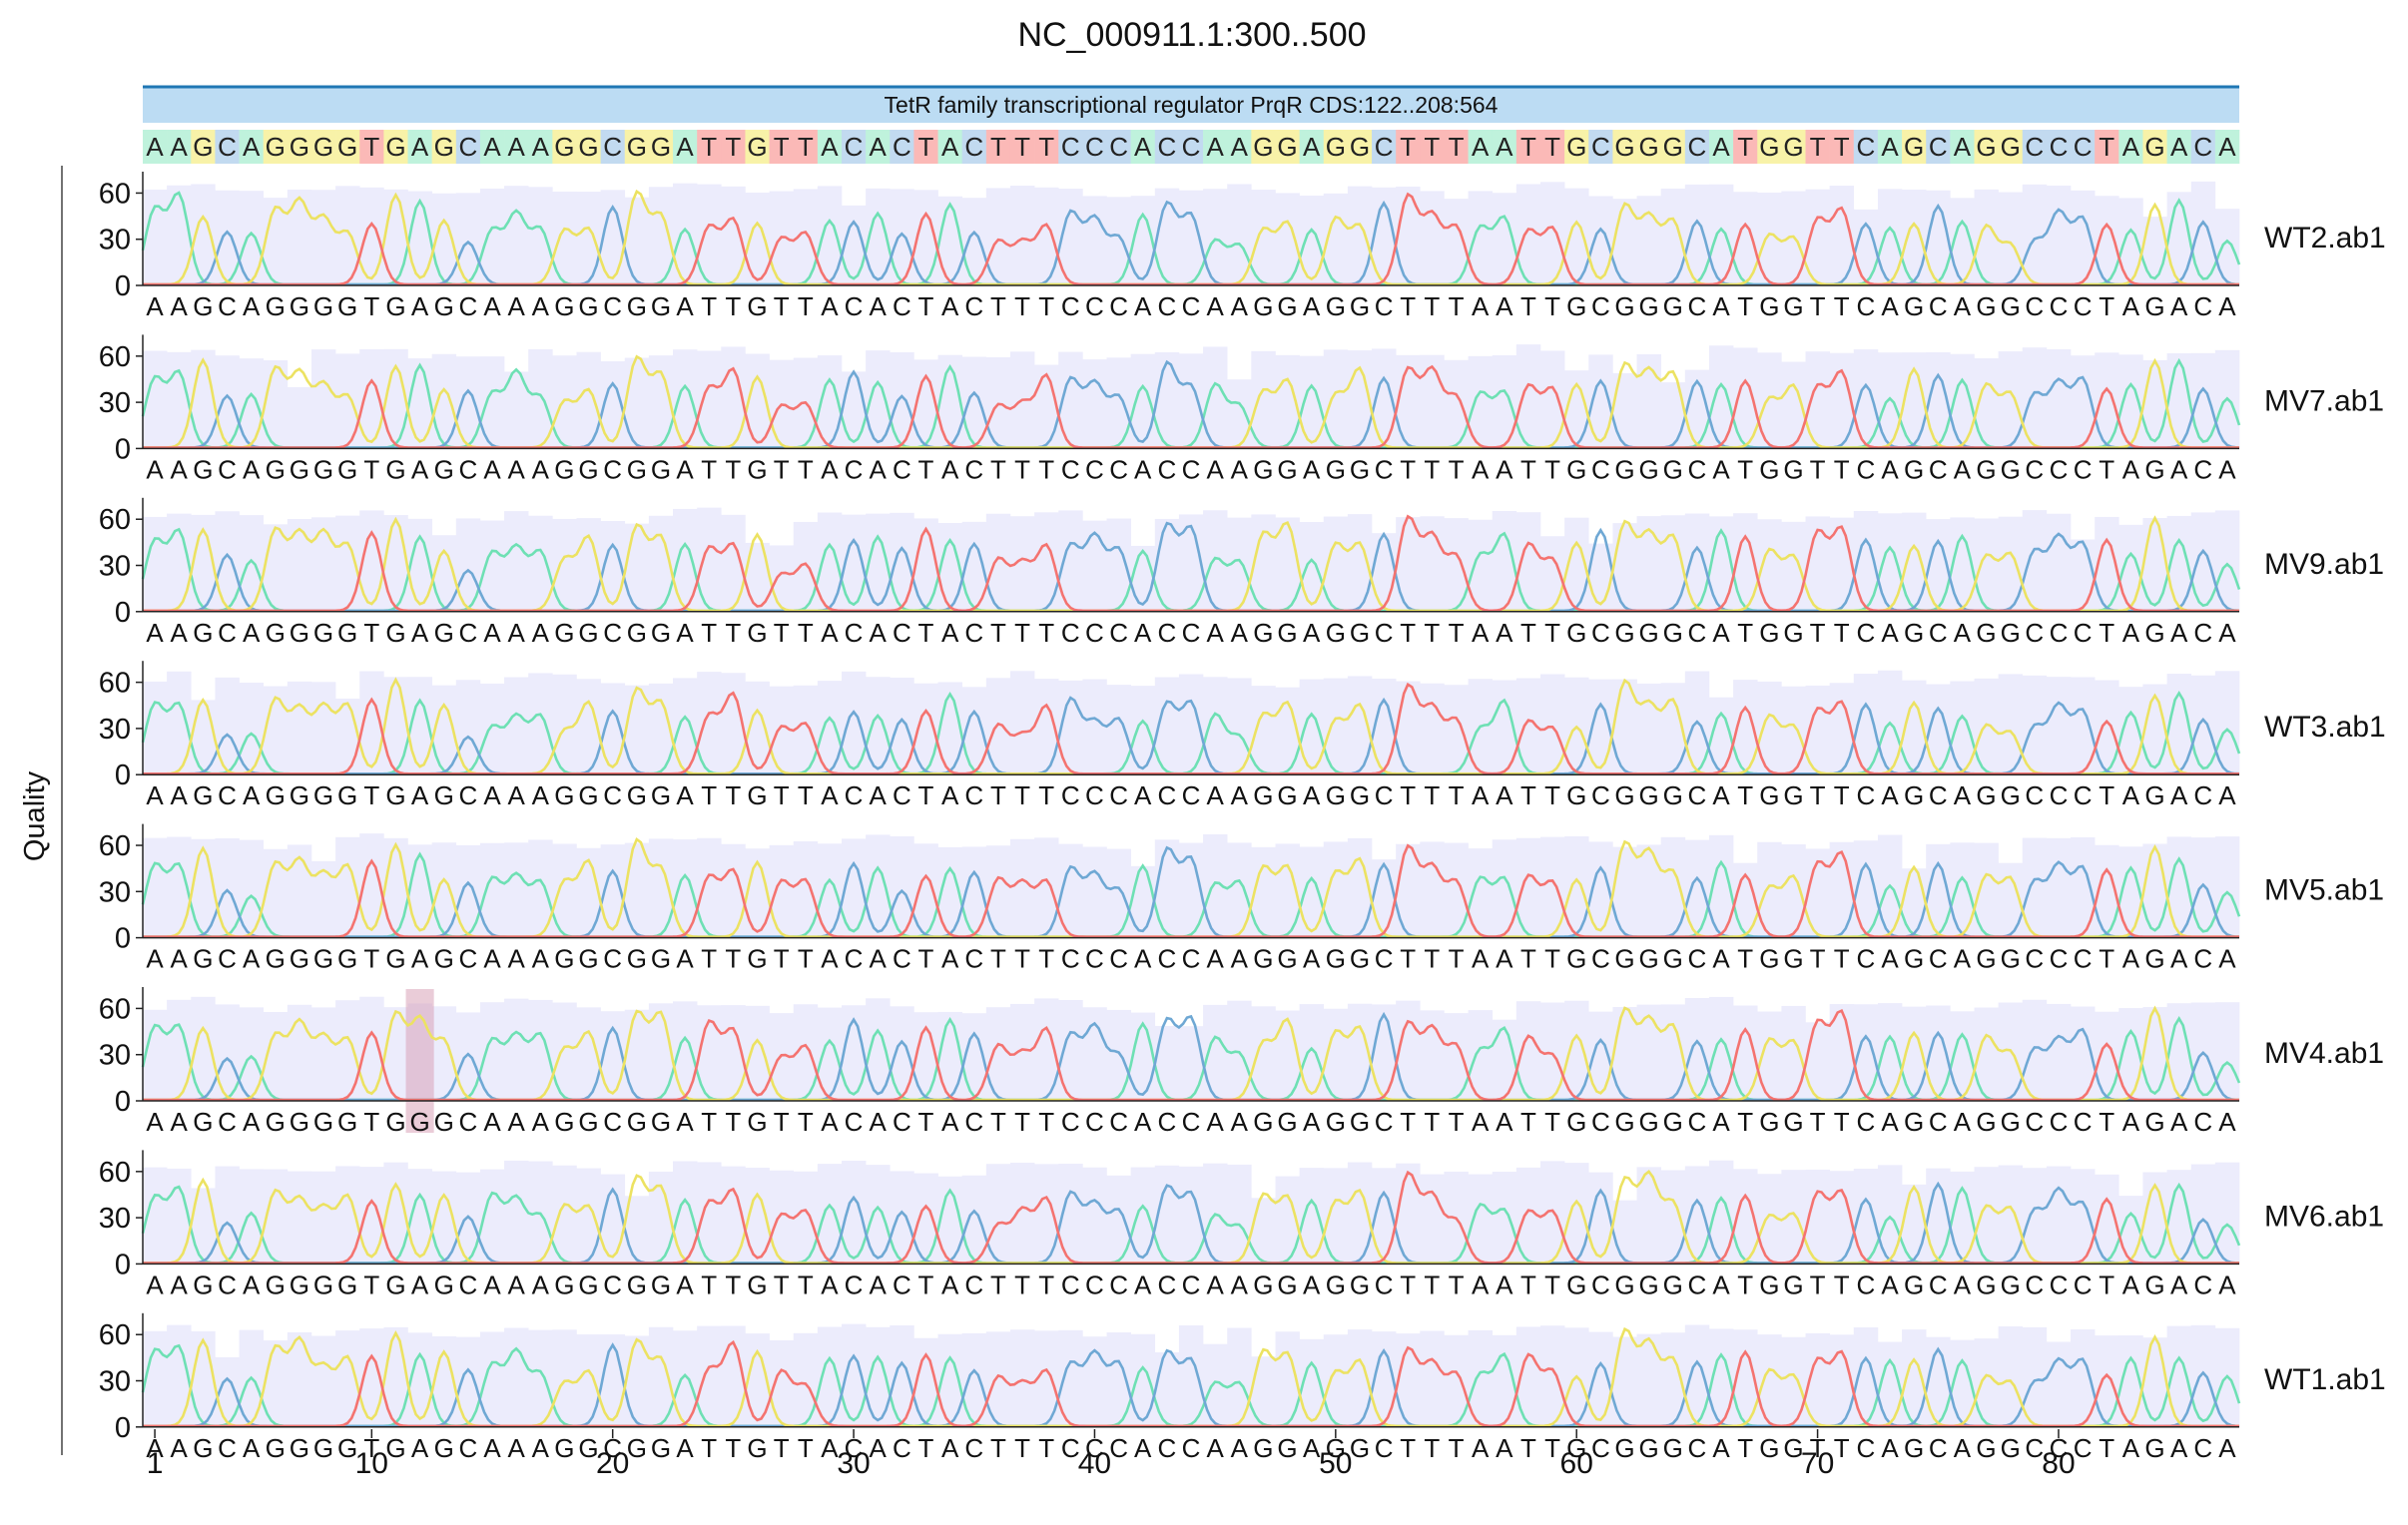 The width and height of the screenshot is (2408, 1525). Describe the element at coordinates (1192, 35) in the screenshot. I see `chart-title: NC_000911.1:300..500` at that location.